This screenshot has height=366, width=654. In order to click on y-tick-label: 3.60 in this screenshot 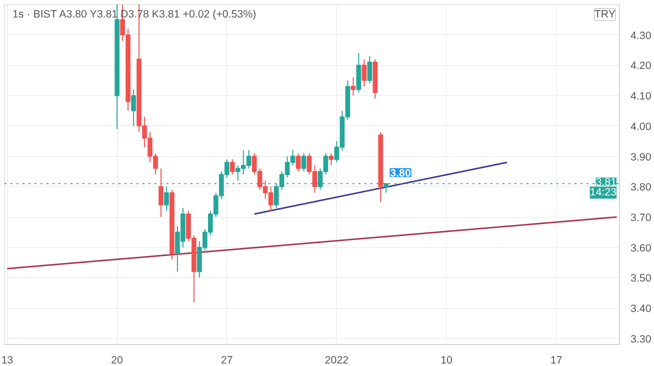, I will do `click(641, 248)`.